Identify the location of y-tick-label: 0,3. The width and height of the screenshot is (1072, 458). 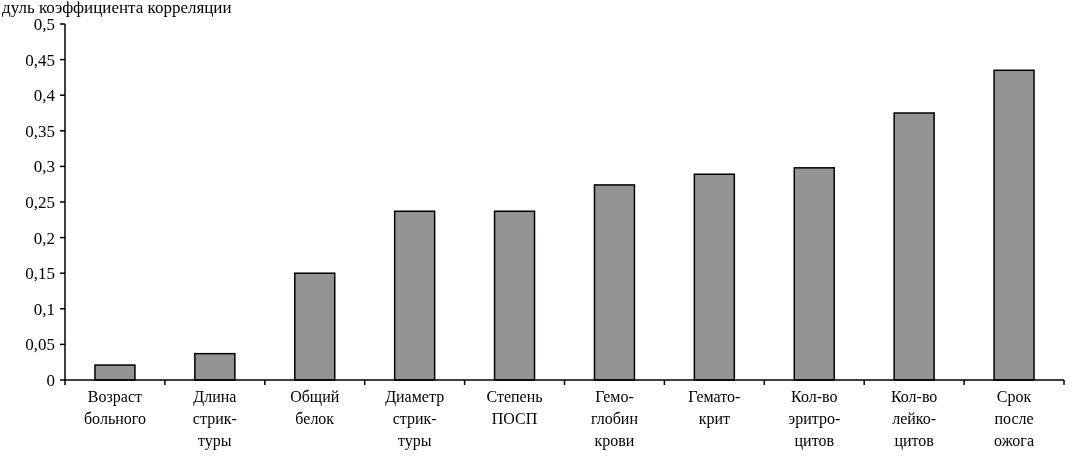
(44, 167).